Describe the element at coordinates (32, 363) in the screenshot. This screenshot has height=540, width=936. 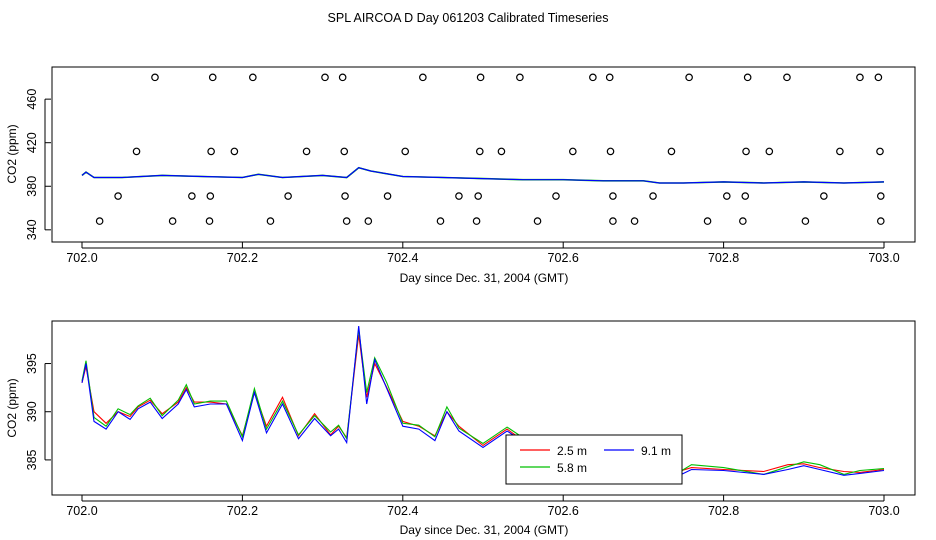
I see `y-tick-label: 395` at that location.